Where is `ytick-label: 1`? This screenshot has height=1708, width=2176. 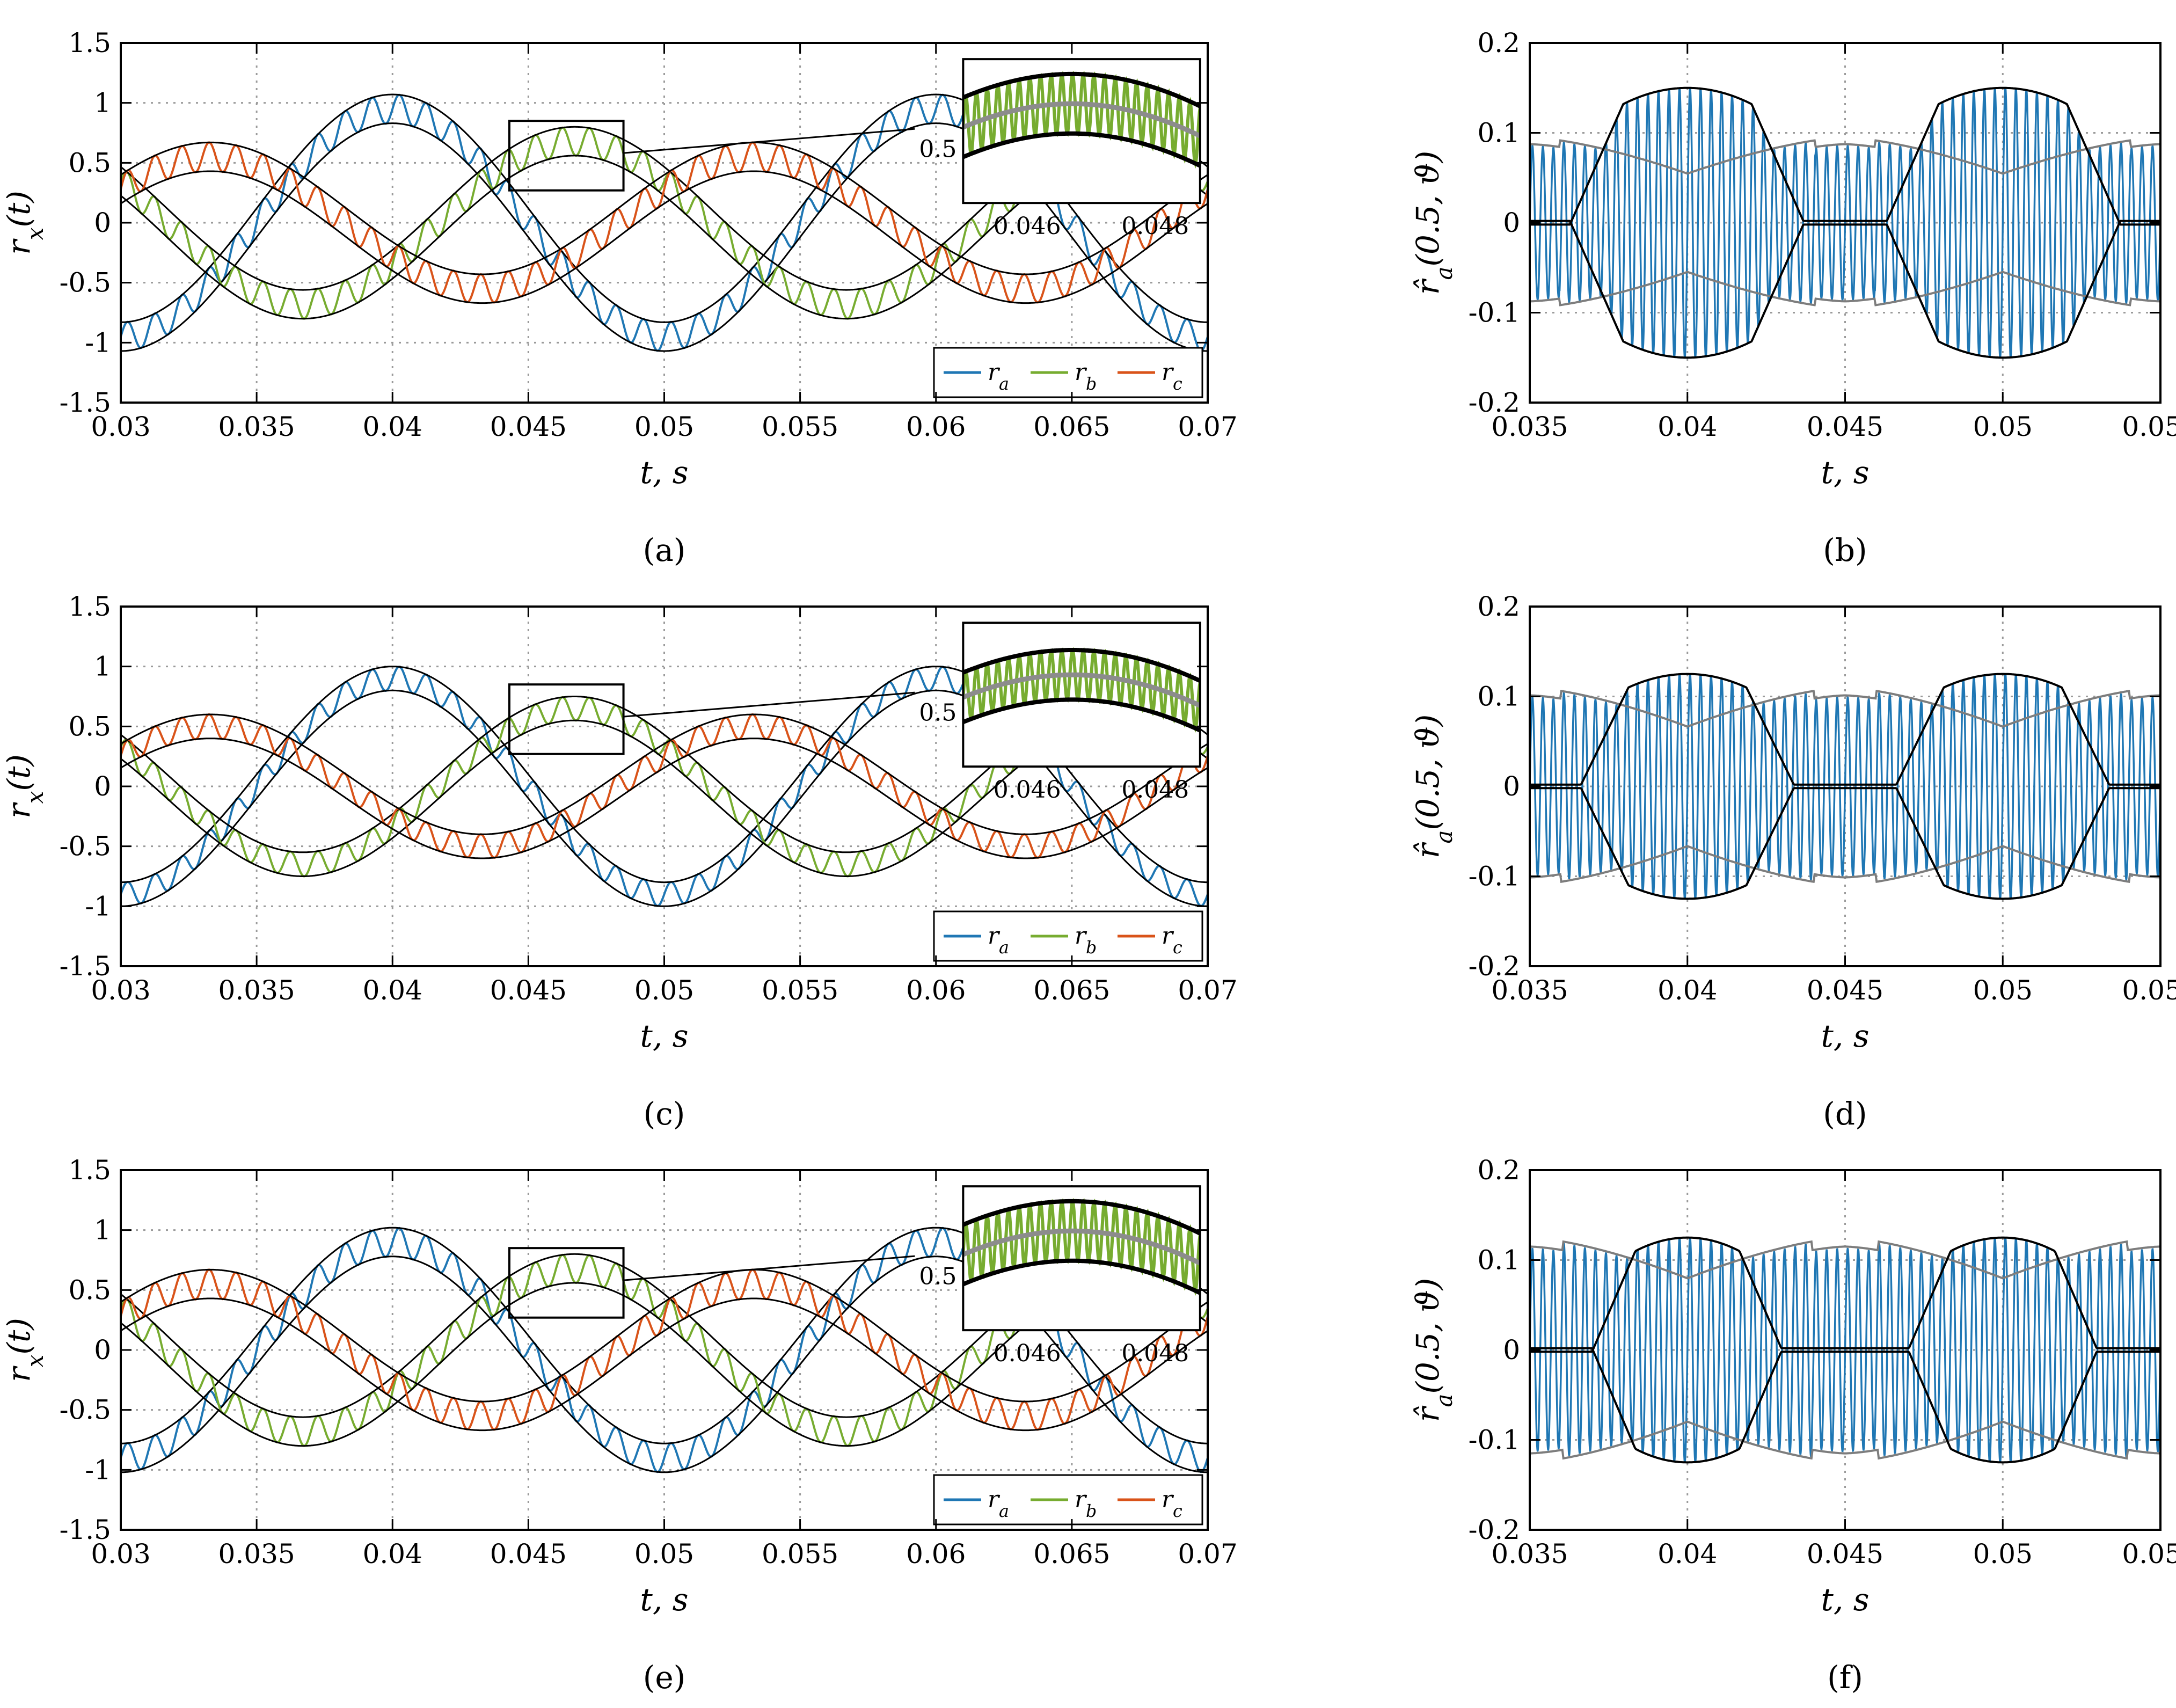 ytick-label: 1 is located at coordinates (102, 666).